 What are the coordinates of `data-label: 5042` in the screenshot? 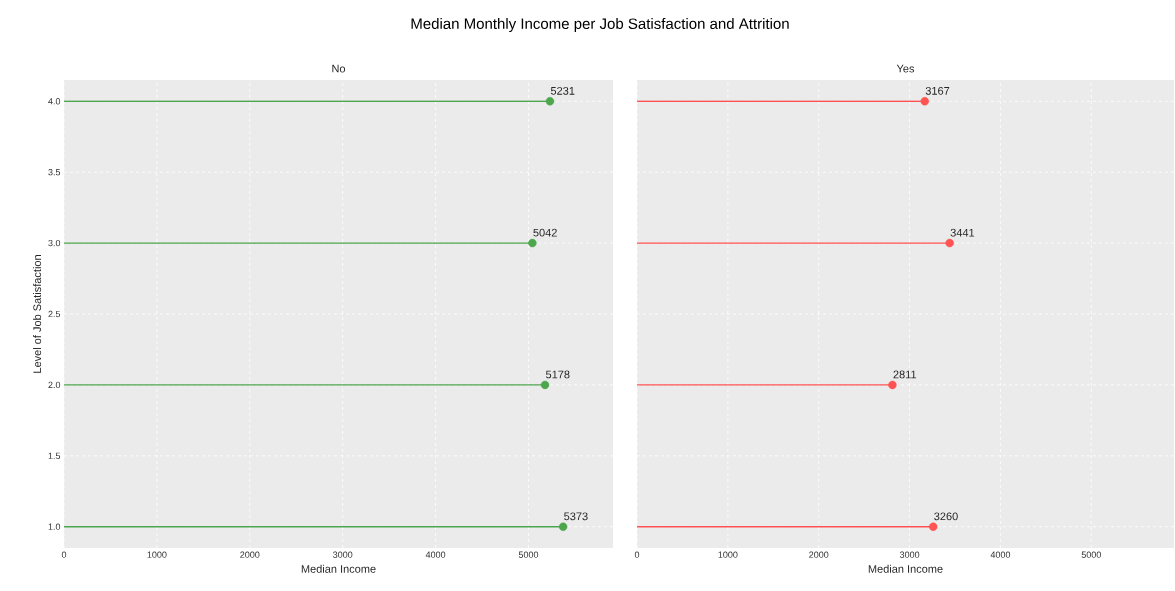 It's located at (545, 232).